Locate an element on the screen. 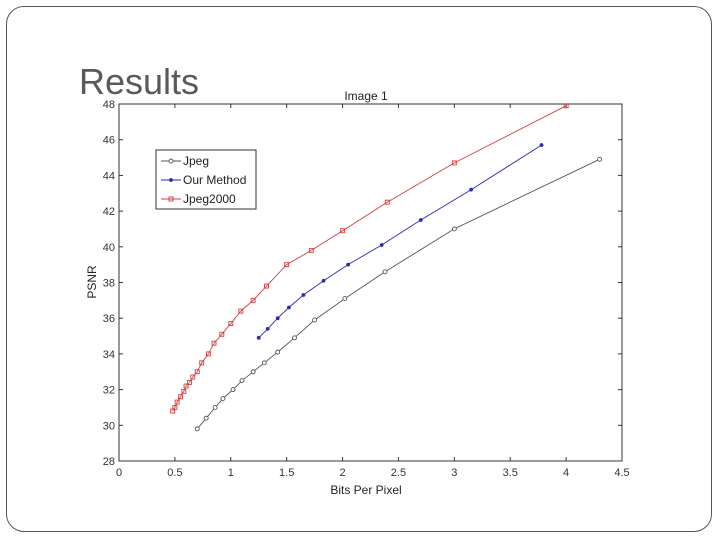 Image resolution: width=720 pixels, height=540 pixels. y-tick-label: 32 is located at coordinates (109, 391).